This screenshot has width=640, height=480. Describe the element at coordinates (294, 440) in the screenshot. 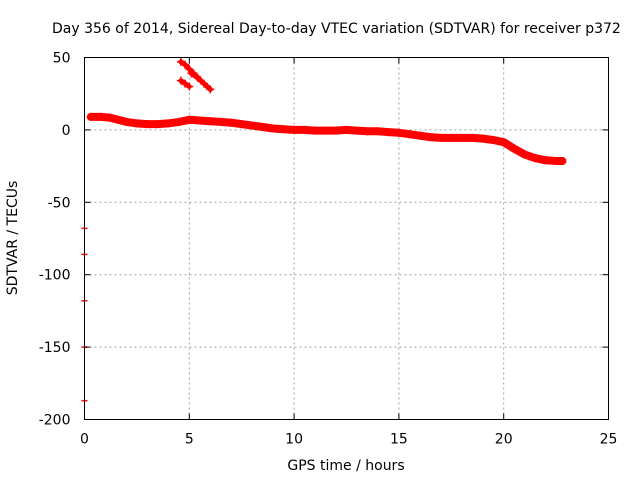

I see `x-tick-label: 10` at that location.